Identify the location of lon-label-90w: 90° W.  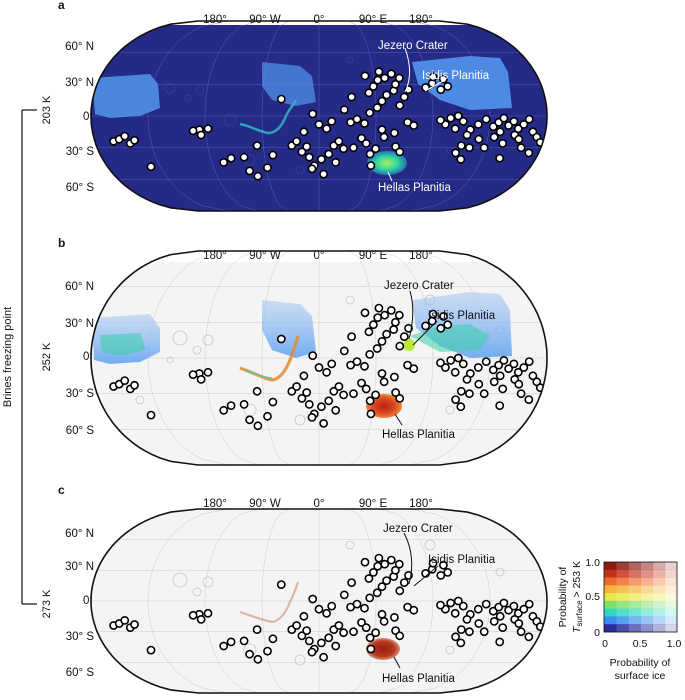
(265, 20).